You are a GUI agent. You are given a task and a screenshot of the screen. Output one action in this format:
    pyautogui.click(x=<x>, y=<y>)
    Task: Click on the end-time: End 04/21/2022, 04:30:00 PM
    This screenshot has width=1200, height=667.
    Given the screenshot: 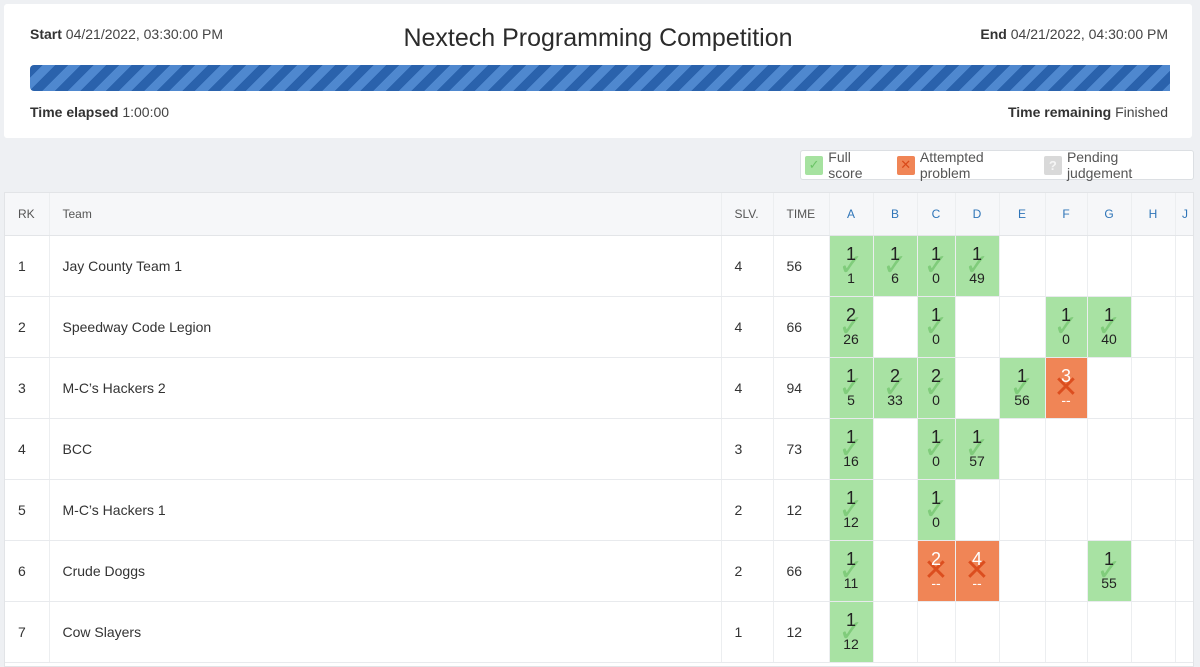 What is the action you would take?
    pyautogui.click(x=1074, y=34)
    